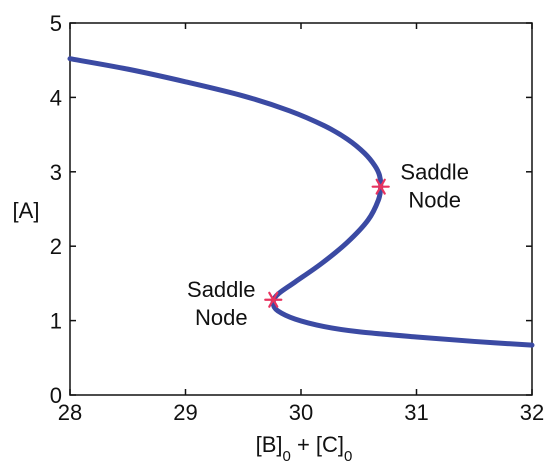 This screenshot has width=548, height=463. Describe the element at coordinates (301, 412) in the screenshot. I see `x-tick-label: 30` at that location.